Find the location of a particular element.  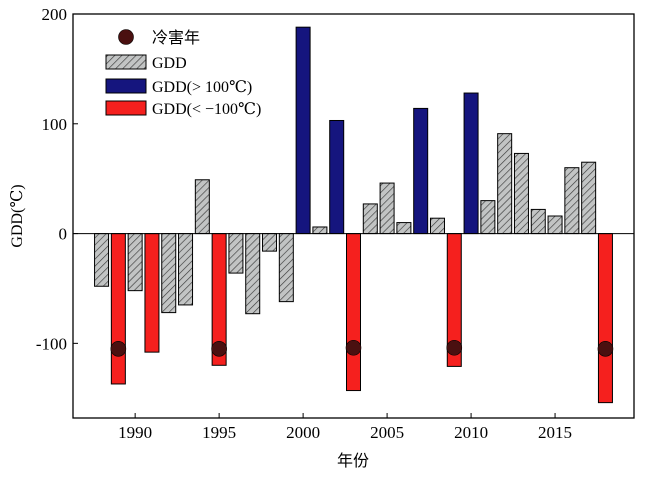

bar-gdd-2006 is located at coordinates (404, 228).